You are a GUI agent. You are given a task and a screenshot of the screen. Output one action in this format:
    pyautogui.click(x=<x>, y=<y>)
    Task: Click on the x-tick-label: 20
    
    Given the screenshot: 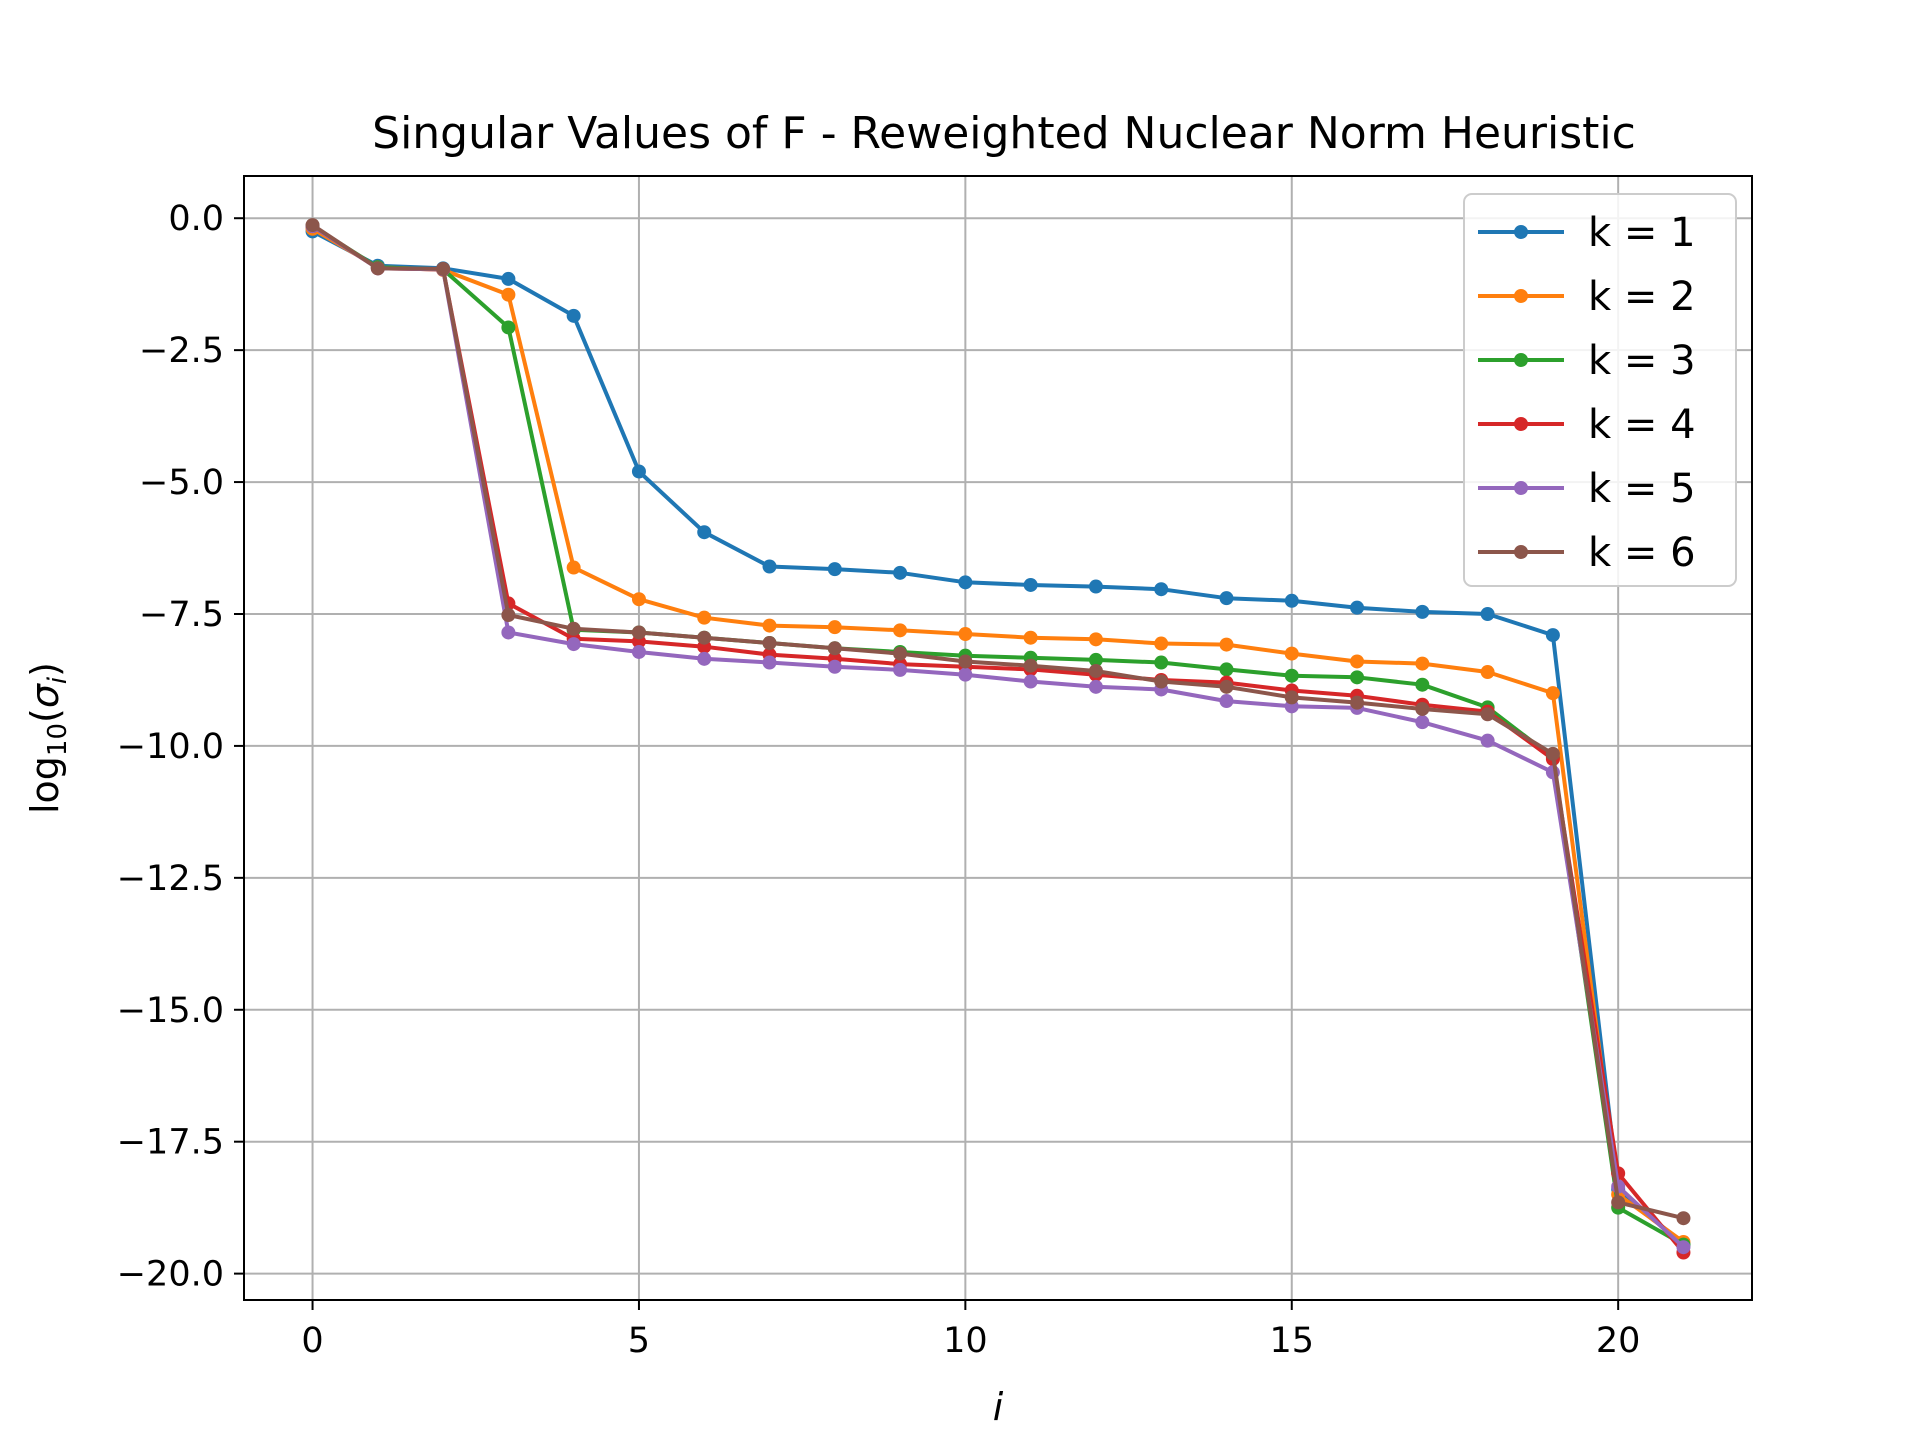 What is the action you would take?
    pyautogui.click(x=1618, y=1341)
    